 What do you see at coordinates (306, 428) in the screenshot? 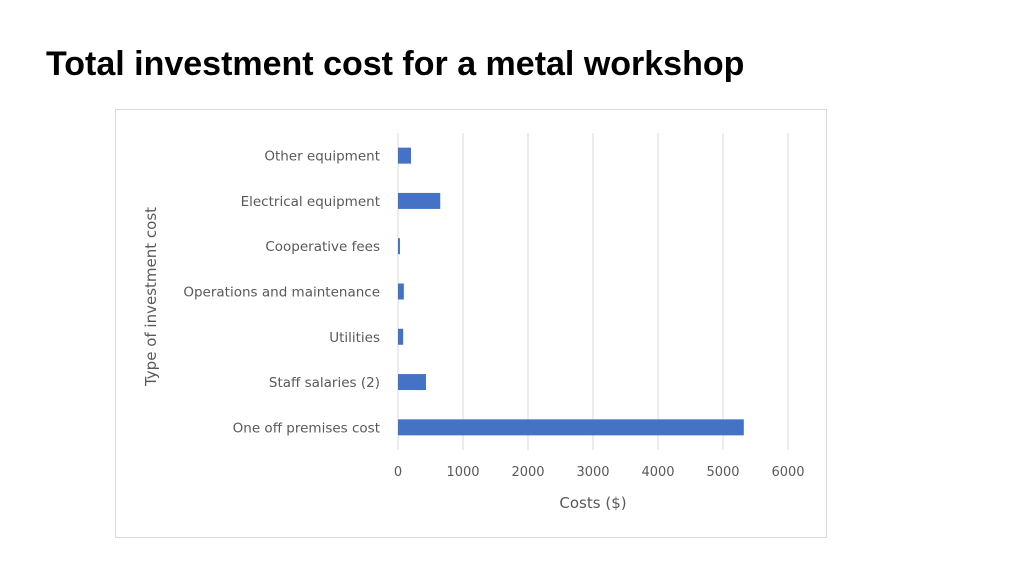
I see `category-label: One off premises cost` at bounding box center [306, 428].